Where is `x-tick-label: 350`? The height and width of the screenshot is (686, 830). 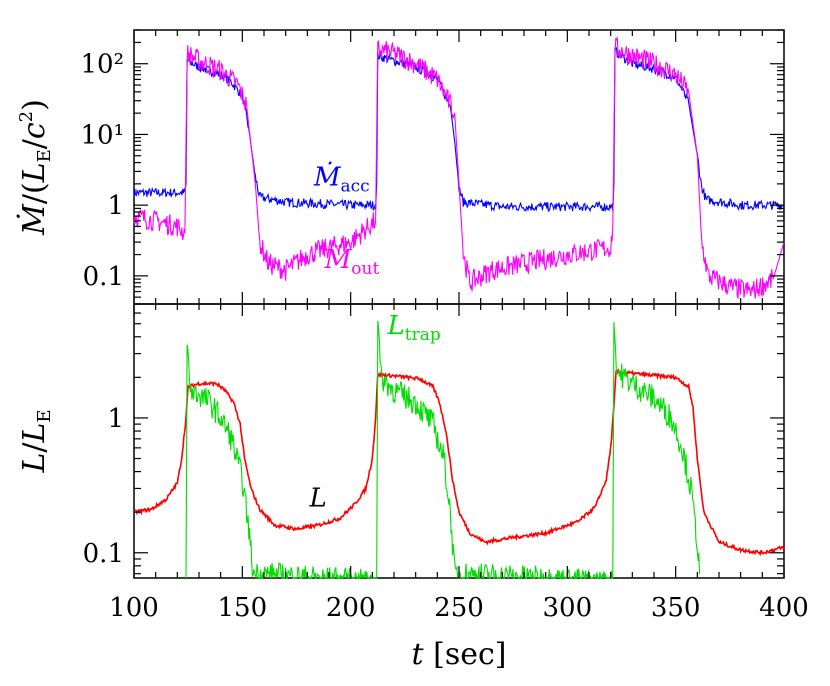
x-tick-label: 350 is located at coordinates (676, 608).